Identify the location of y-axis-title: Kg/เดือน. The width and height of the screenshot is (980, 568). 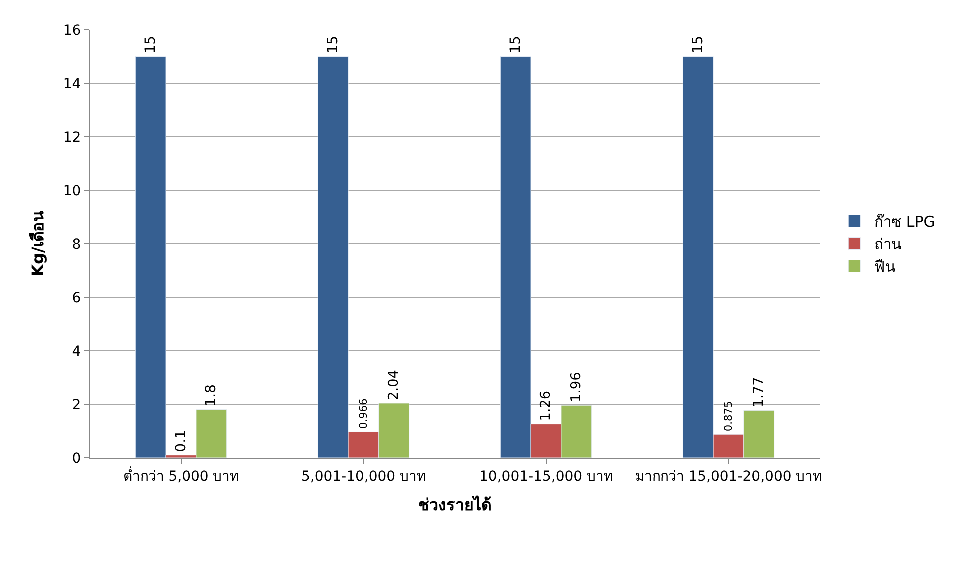
(38, 244).